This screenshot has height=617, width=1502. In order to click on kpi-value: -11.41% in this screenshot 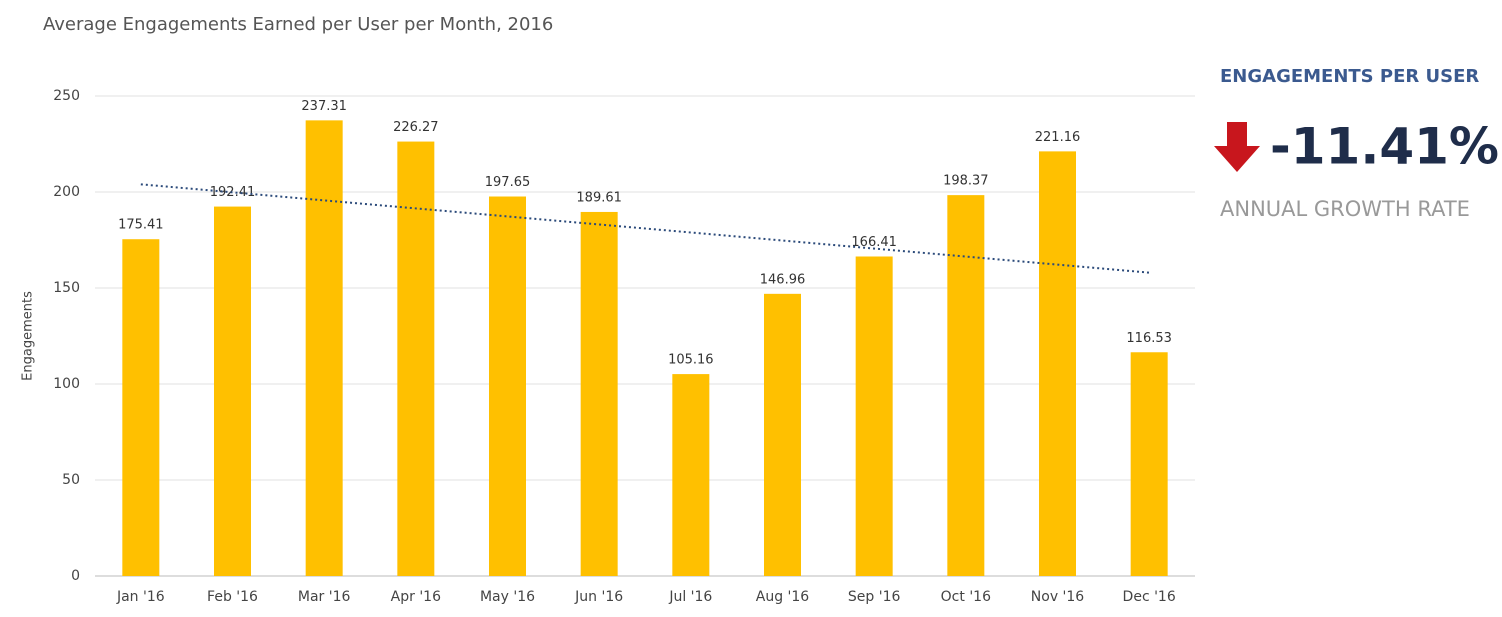, I will do `click(1384, 147)`.